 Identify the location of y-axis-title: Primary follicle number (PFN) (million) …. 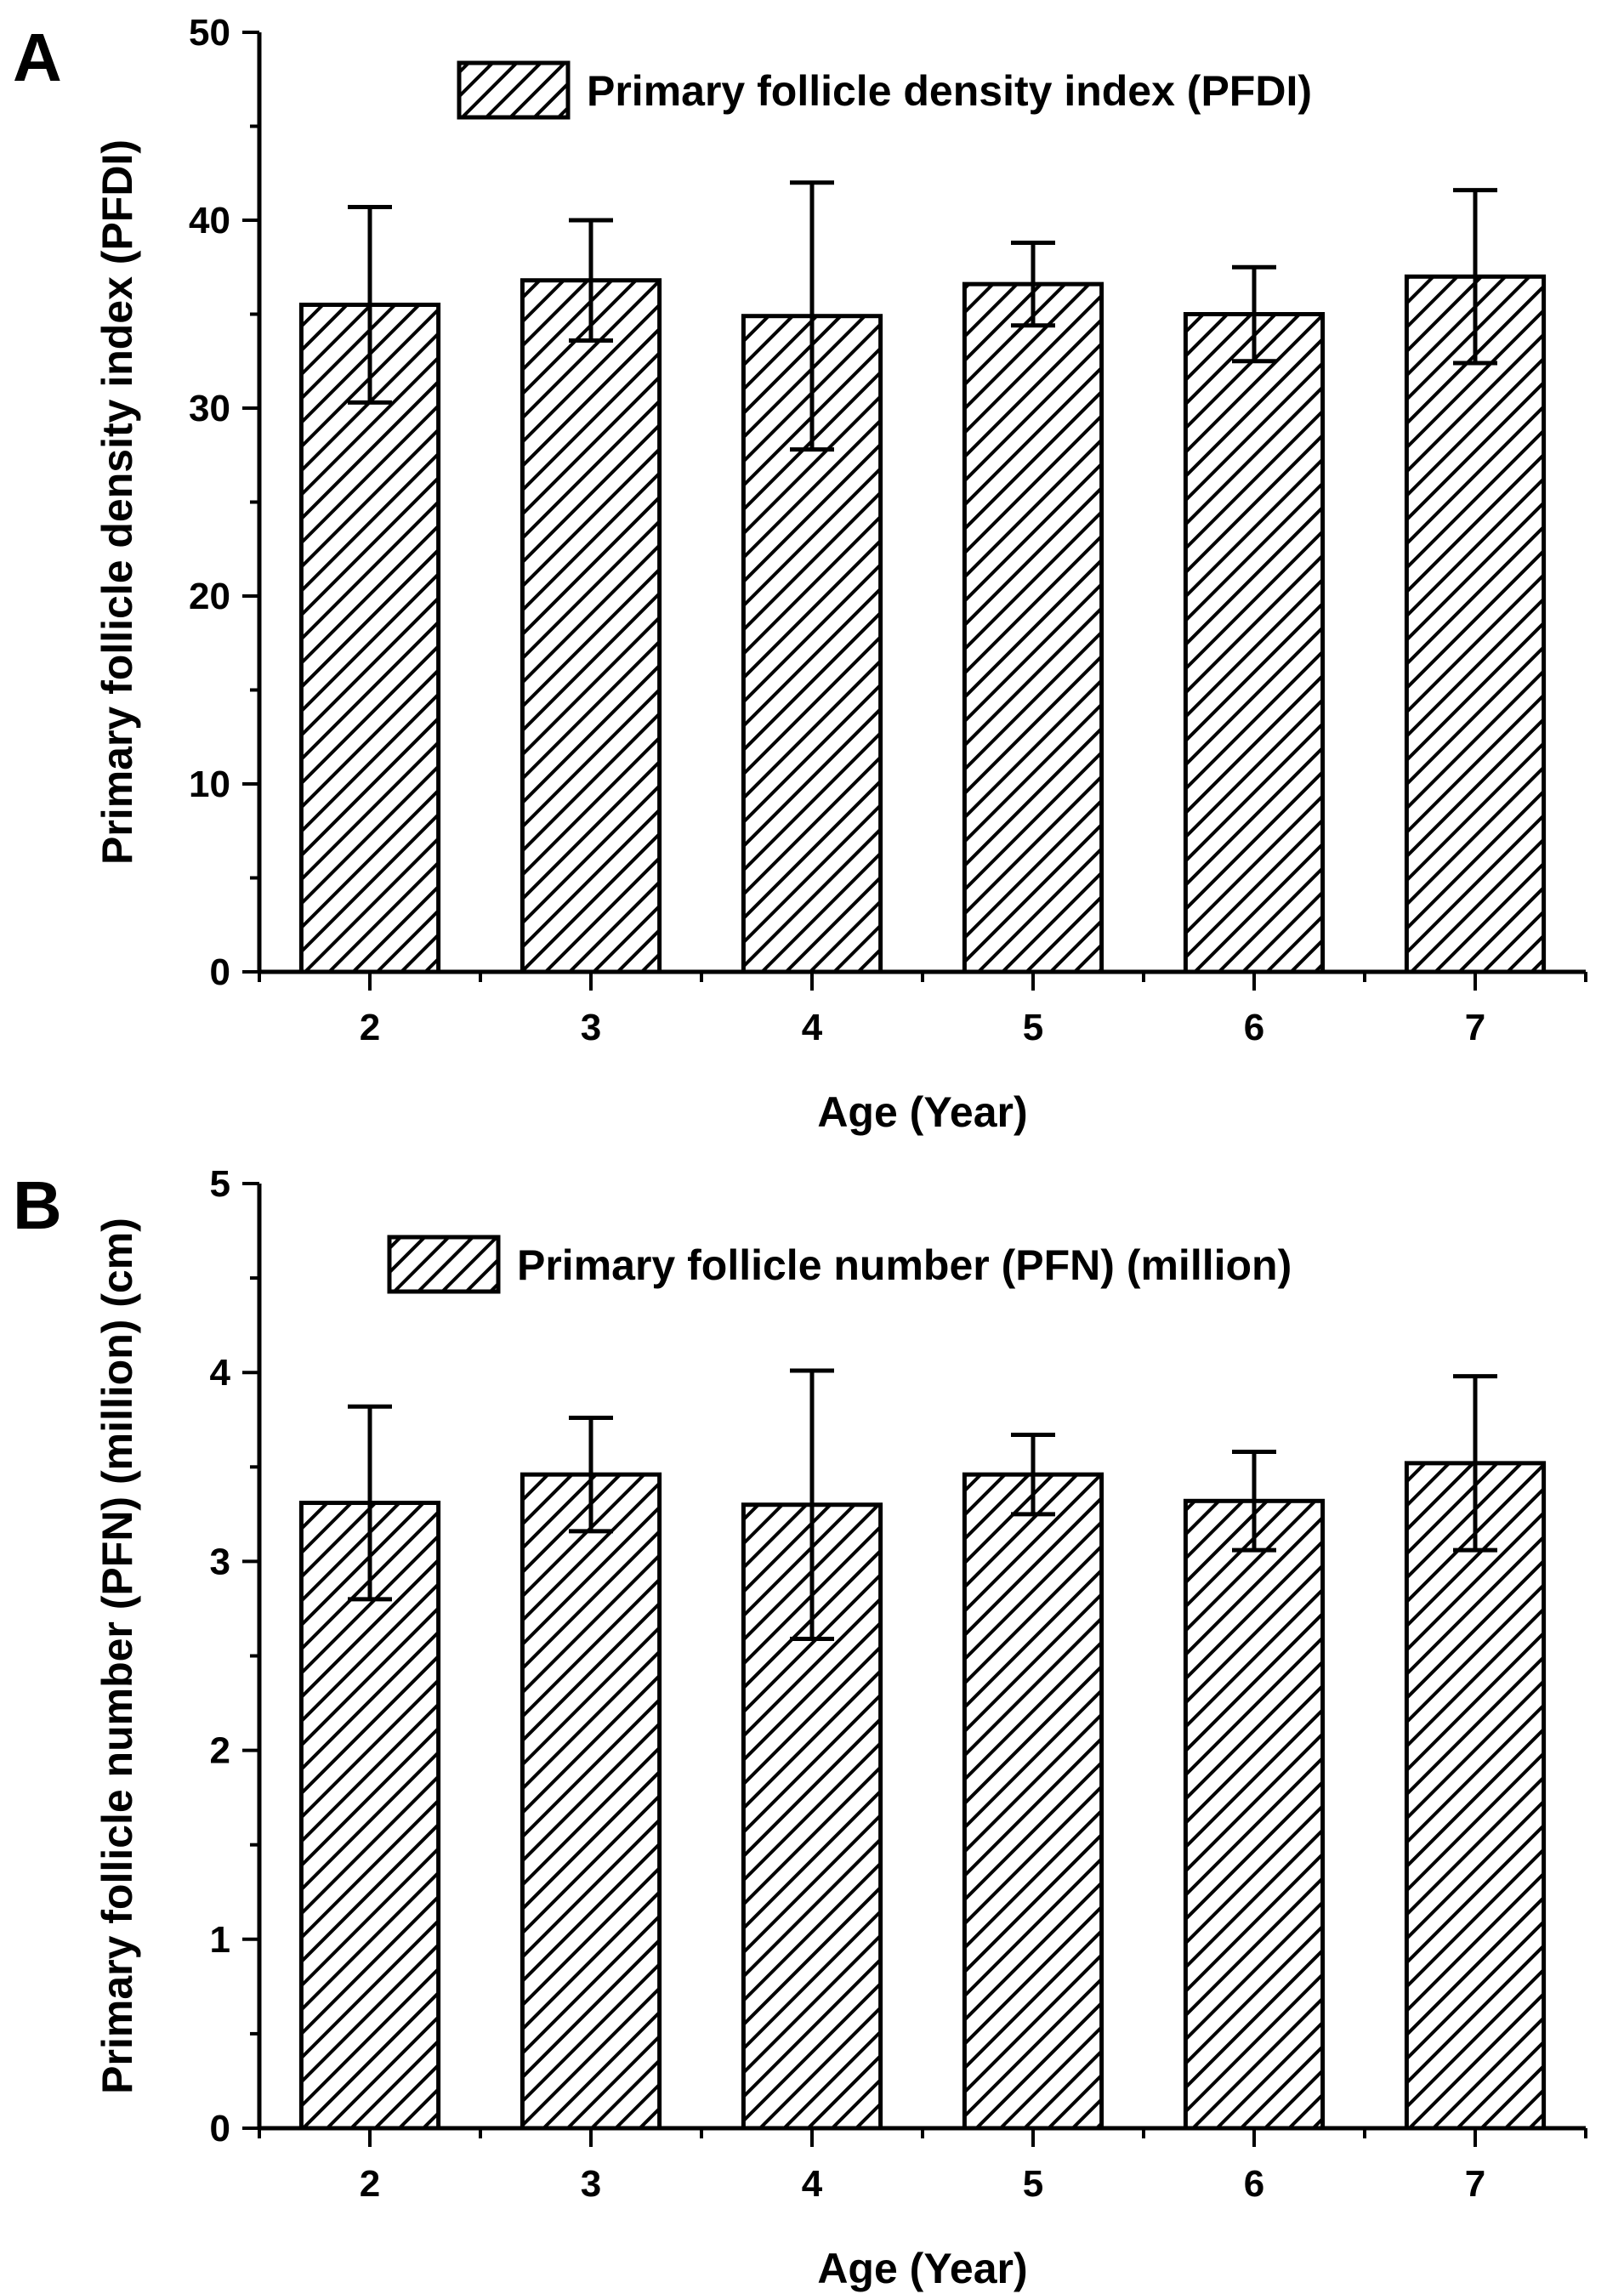
(118, 1656).